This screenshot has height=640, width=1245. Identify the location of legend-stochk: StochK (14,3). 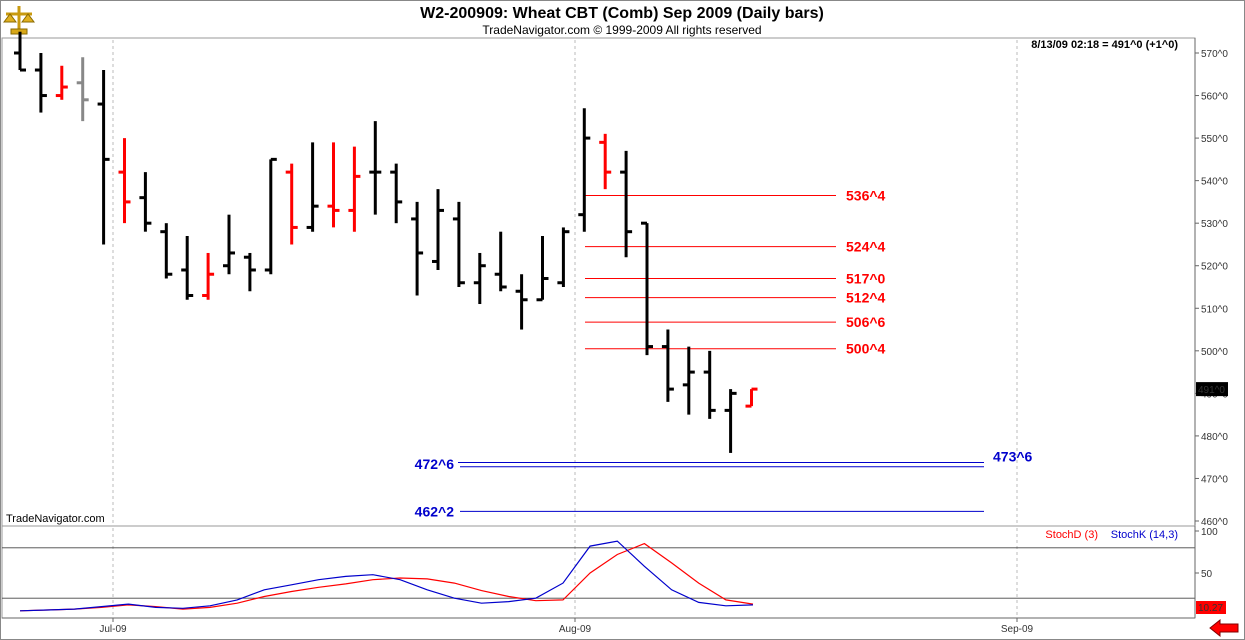
(1144, 535).